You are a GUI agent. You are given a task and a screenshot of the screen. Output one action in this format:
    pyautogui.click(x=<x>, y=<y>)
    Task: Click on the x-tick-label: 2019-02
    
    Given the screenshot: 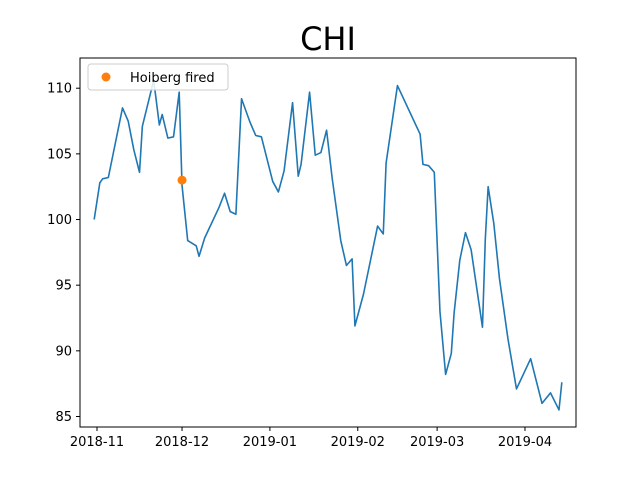 What is the action you would take?
    pyautogui.click(x=358, y=442)
    